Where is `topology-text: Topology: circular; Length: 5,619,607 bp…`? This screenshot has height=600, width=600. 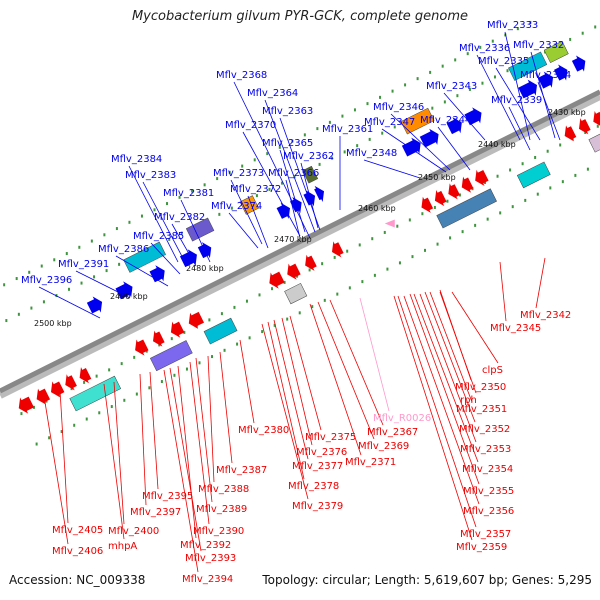
topology-text: Topology: circular; Length: 5,619,607 bp… is located at coordinates (427, 580).